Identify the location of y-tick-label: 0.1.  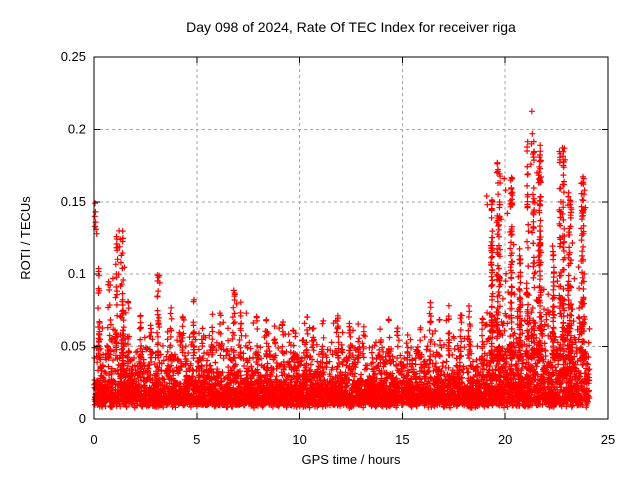
(77, 273).